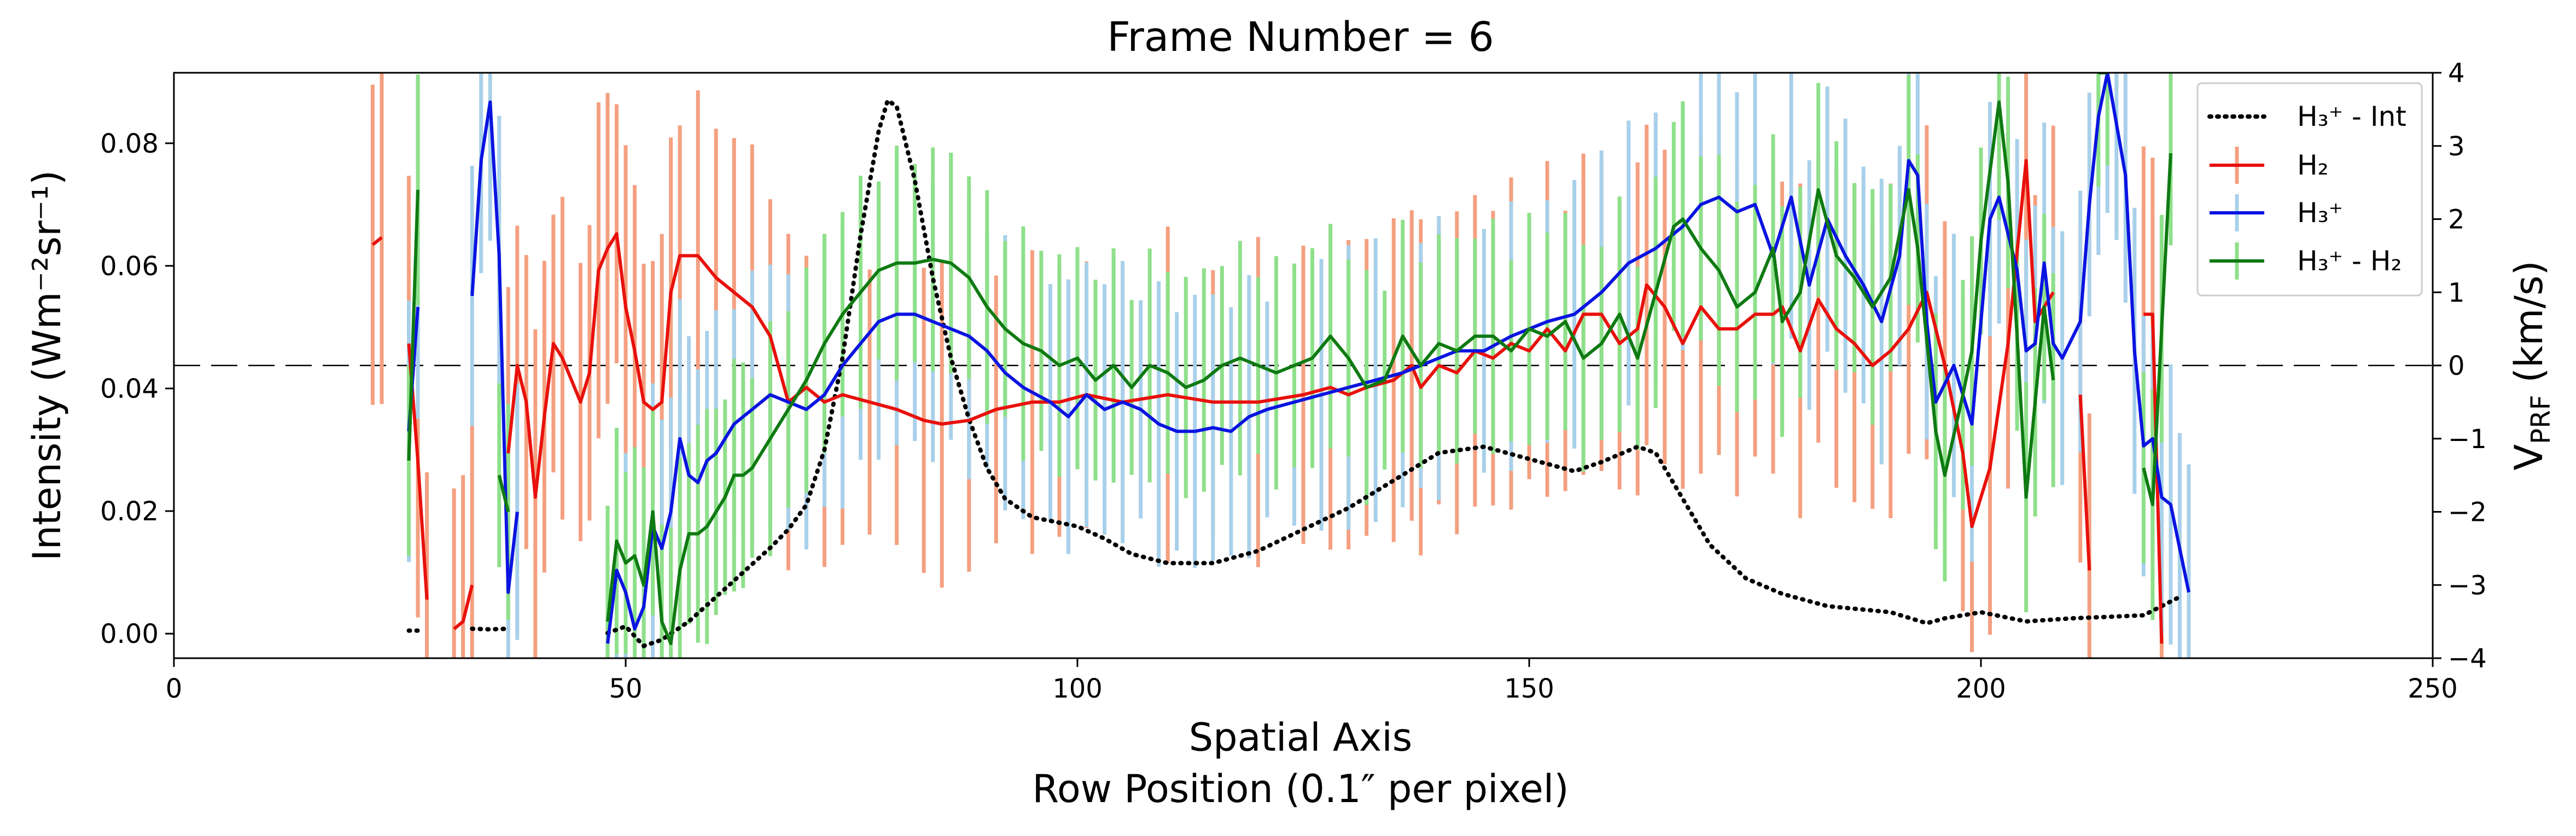  Describe the element at coordinates (47, 365) in the screenshot. I see `y-axis-left-label: Intensity (Wm⁻²sr⁻¹)` at that location.